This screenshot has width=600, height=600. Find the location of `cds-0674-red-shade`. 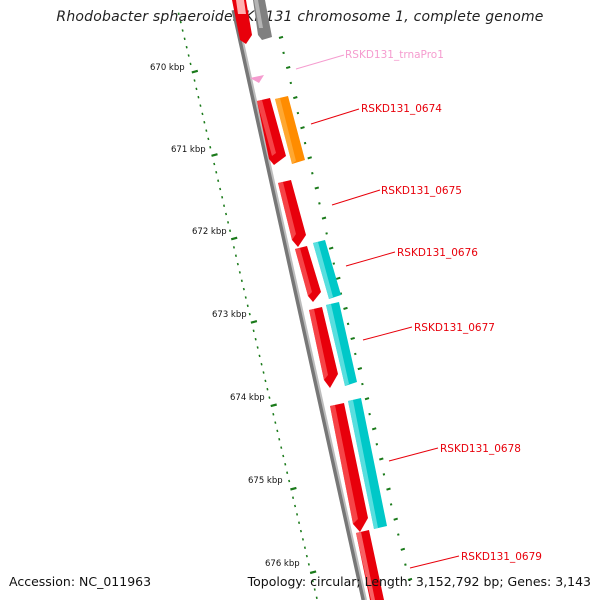

cds-0674-red-shade is located at coordinates (266, 128).